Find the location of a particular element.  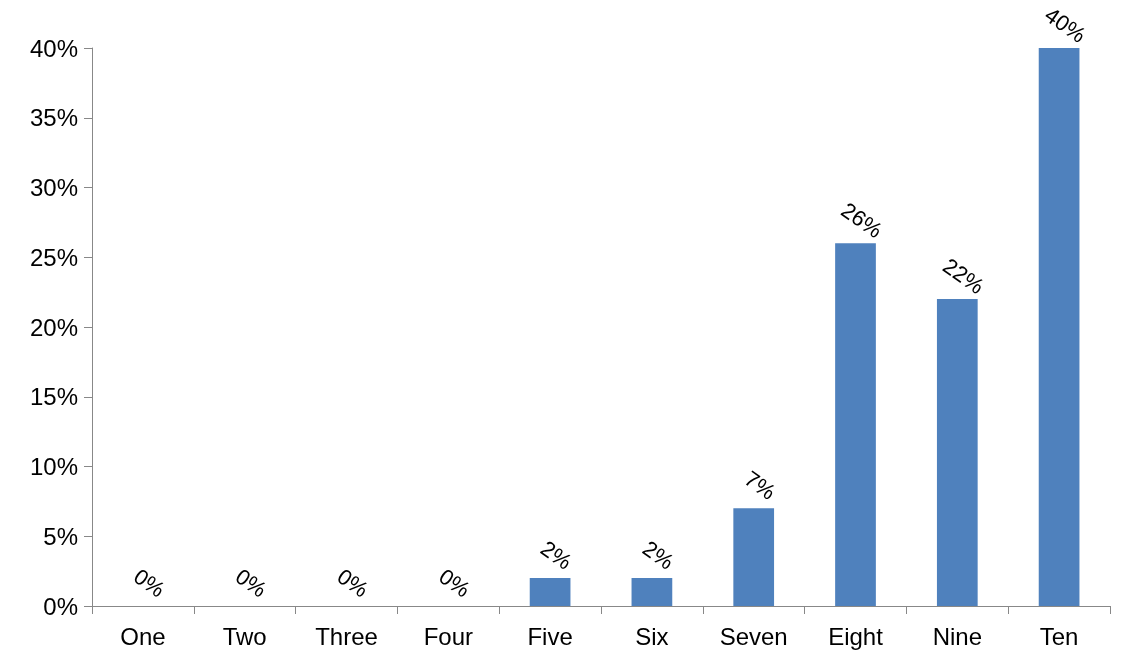

y-tick-label: 25% is located at coordinates (53, 257).